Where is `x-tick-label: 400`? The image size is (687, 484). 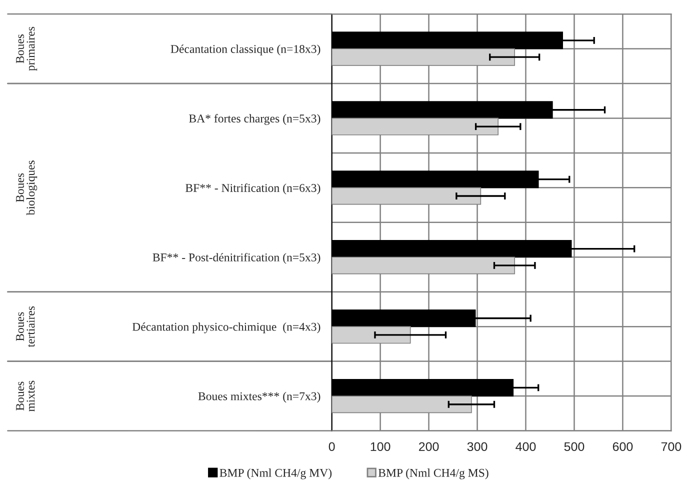 x-tick-label: 400 is located at coordinates (526, 447).